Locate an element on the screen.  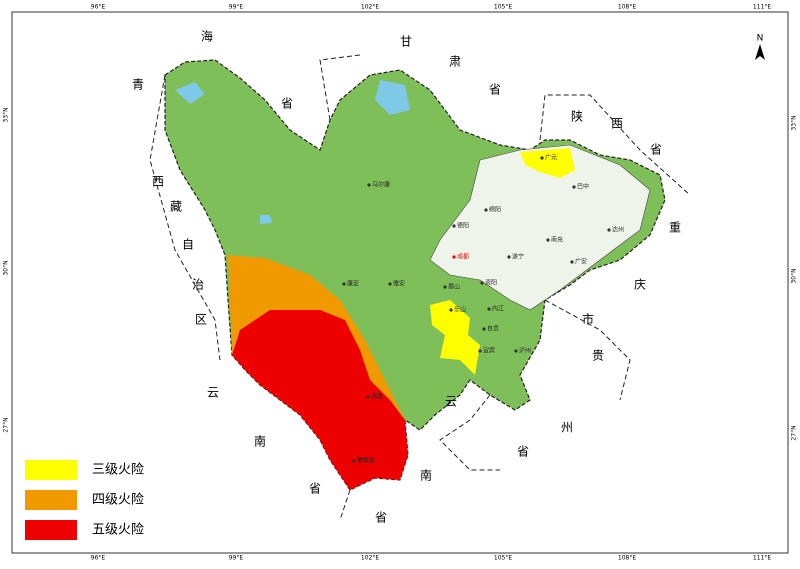
zone-level4 is located at coordinates (316, 340).